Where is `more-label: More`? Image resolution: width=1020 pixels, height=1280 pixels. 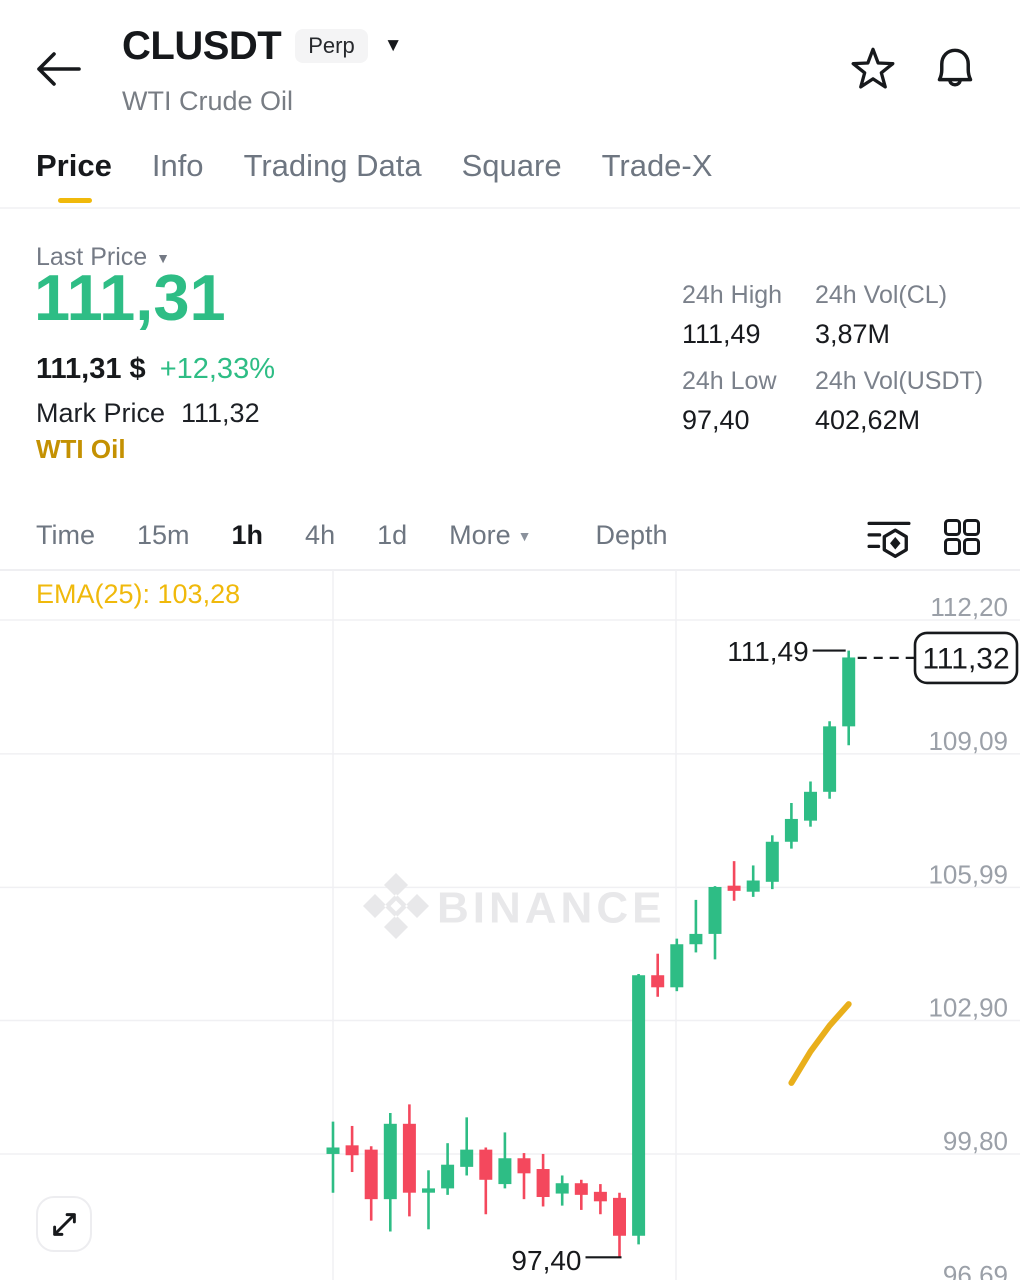 more-label: More is located at coordinates (480, 535).